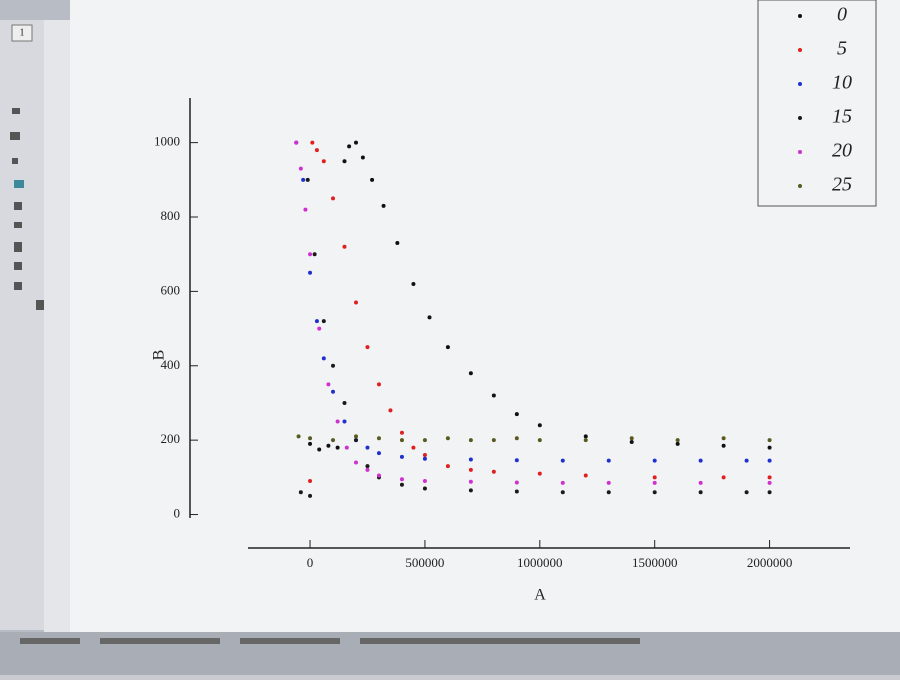 This screenshot has height=680, width=900. I want to click on toolbar-icons, so click(28, 209).